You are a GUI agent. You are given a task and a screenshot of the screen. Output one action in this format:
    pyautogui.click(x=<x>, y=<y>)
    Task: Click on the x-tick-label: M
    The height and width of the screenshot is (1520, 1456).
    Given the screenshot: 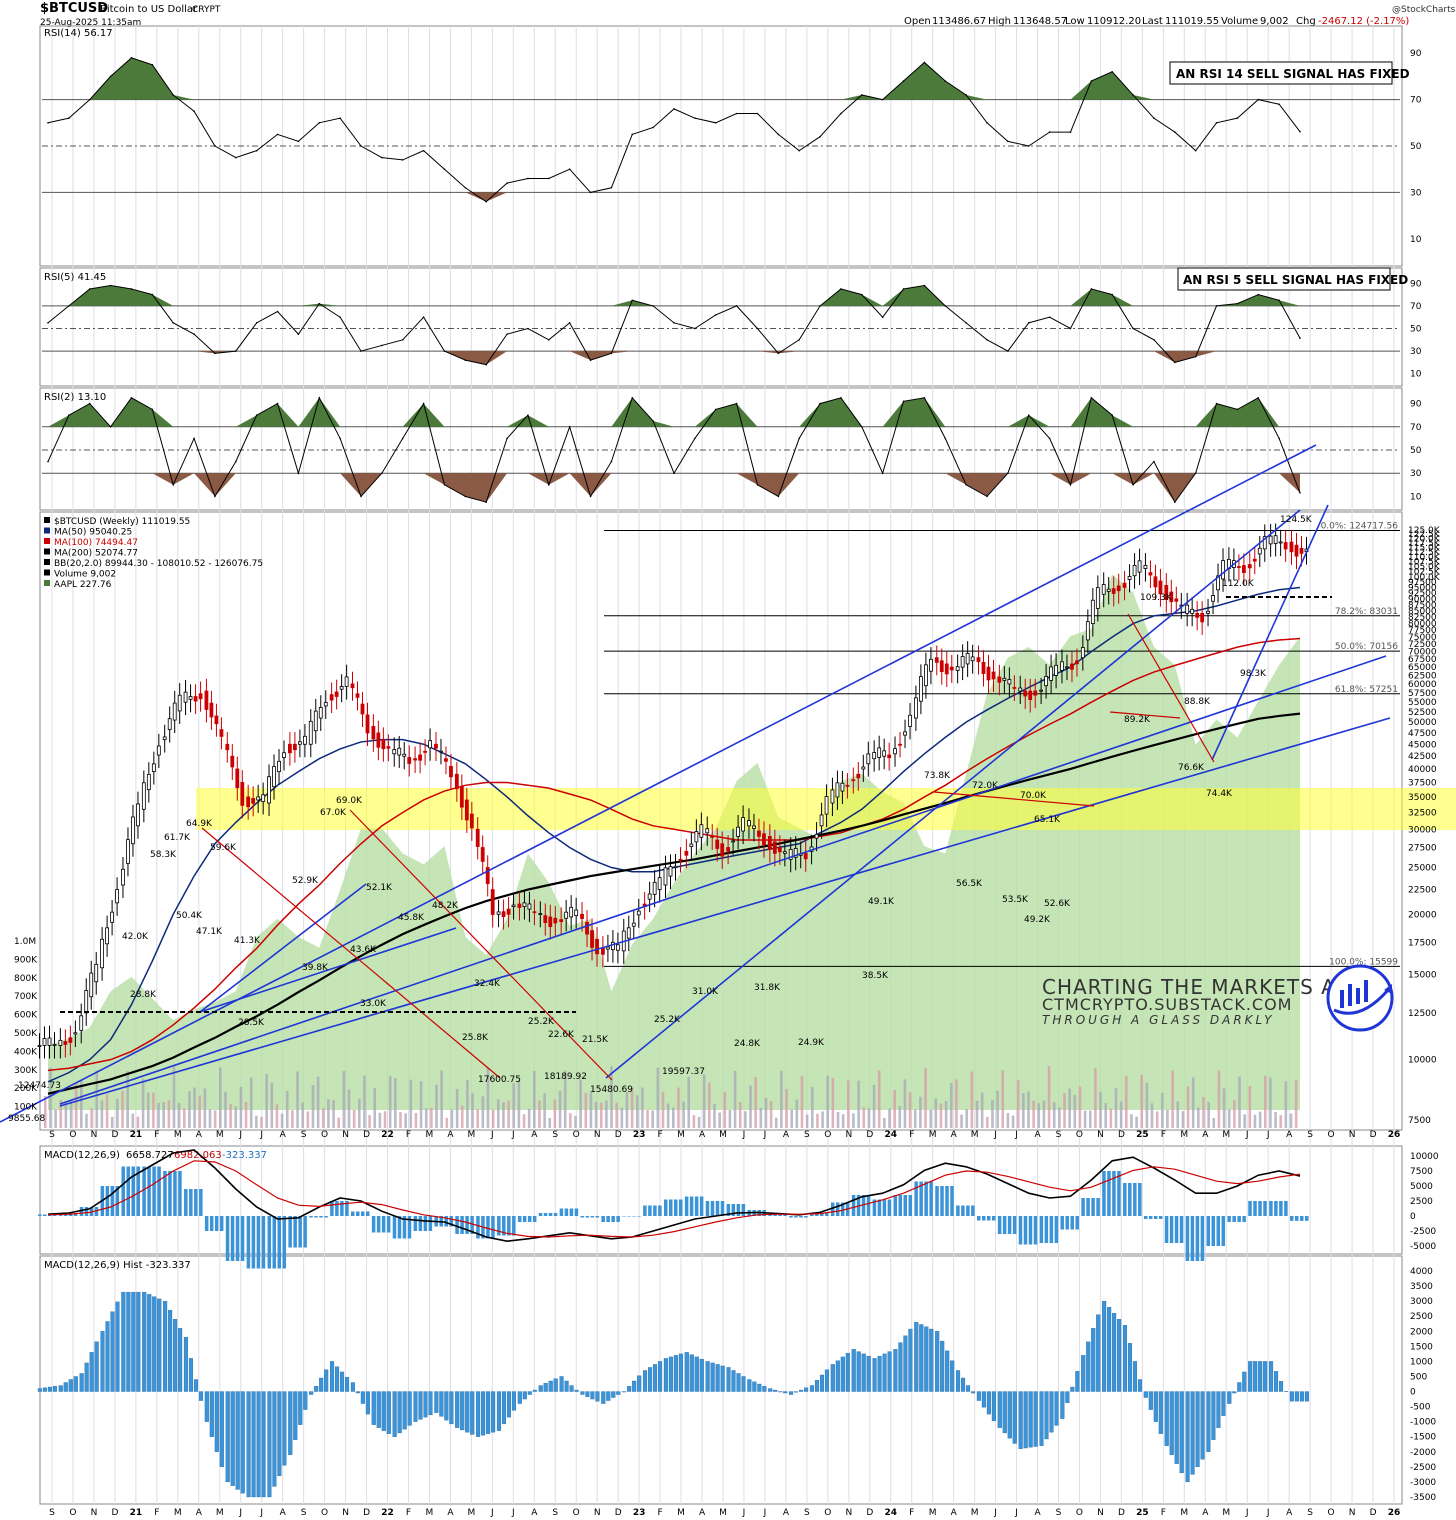 What is the action you would take?
    pyautogui.click(x=471, y=1135)
    